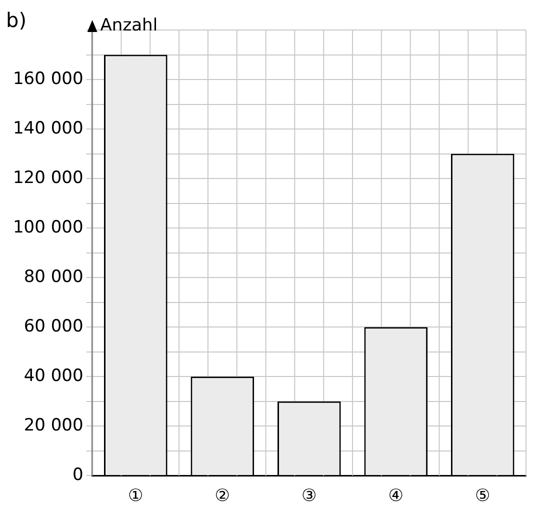 The height and width of the screenshot is (514, 546). I want to click on y-tick-label: 0, so click(78, 475).